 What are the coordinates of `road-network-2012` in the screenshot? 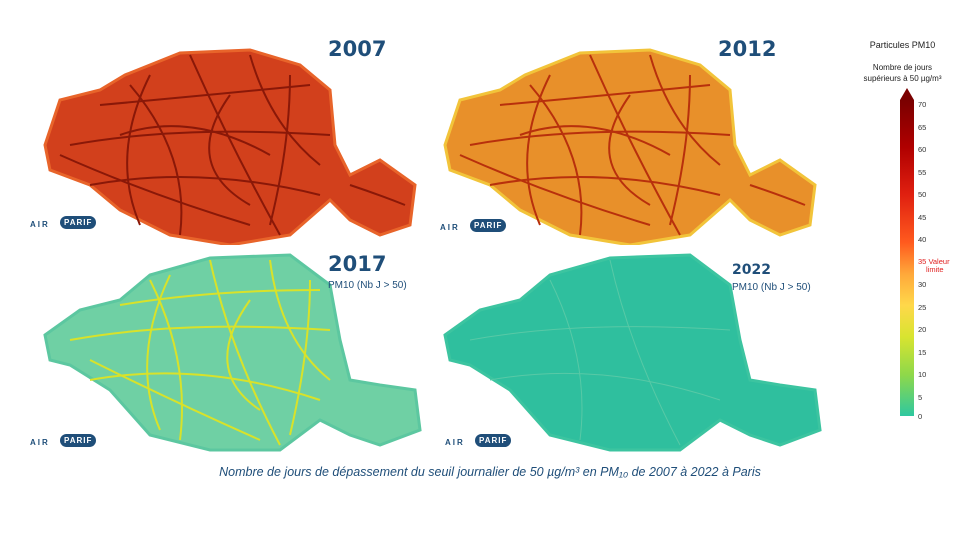 It's located at (632, 145).